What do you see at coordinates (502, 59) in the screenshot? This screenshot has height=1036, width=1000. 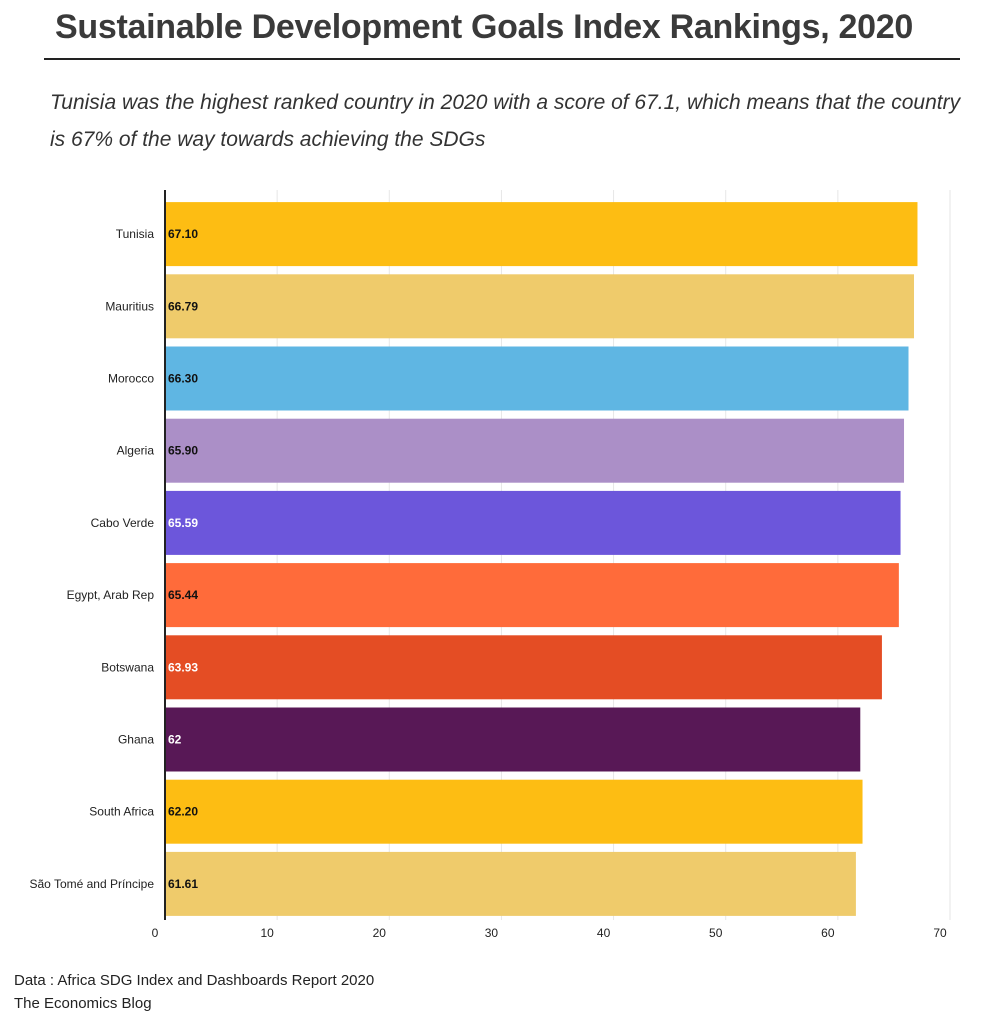 I see `title-underline` at bounding box center [502, 59].